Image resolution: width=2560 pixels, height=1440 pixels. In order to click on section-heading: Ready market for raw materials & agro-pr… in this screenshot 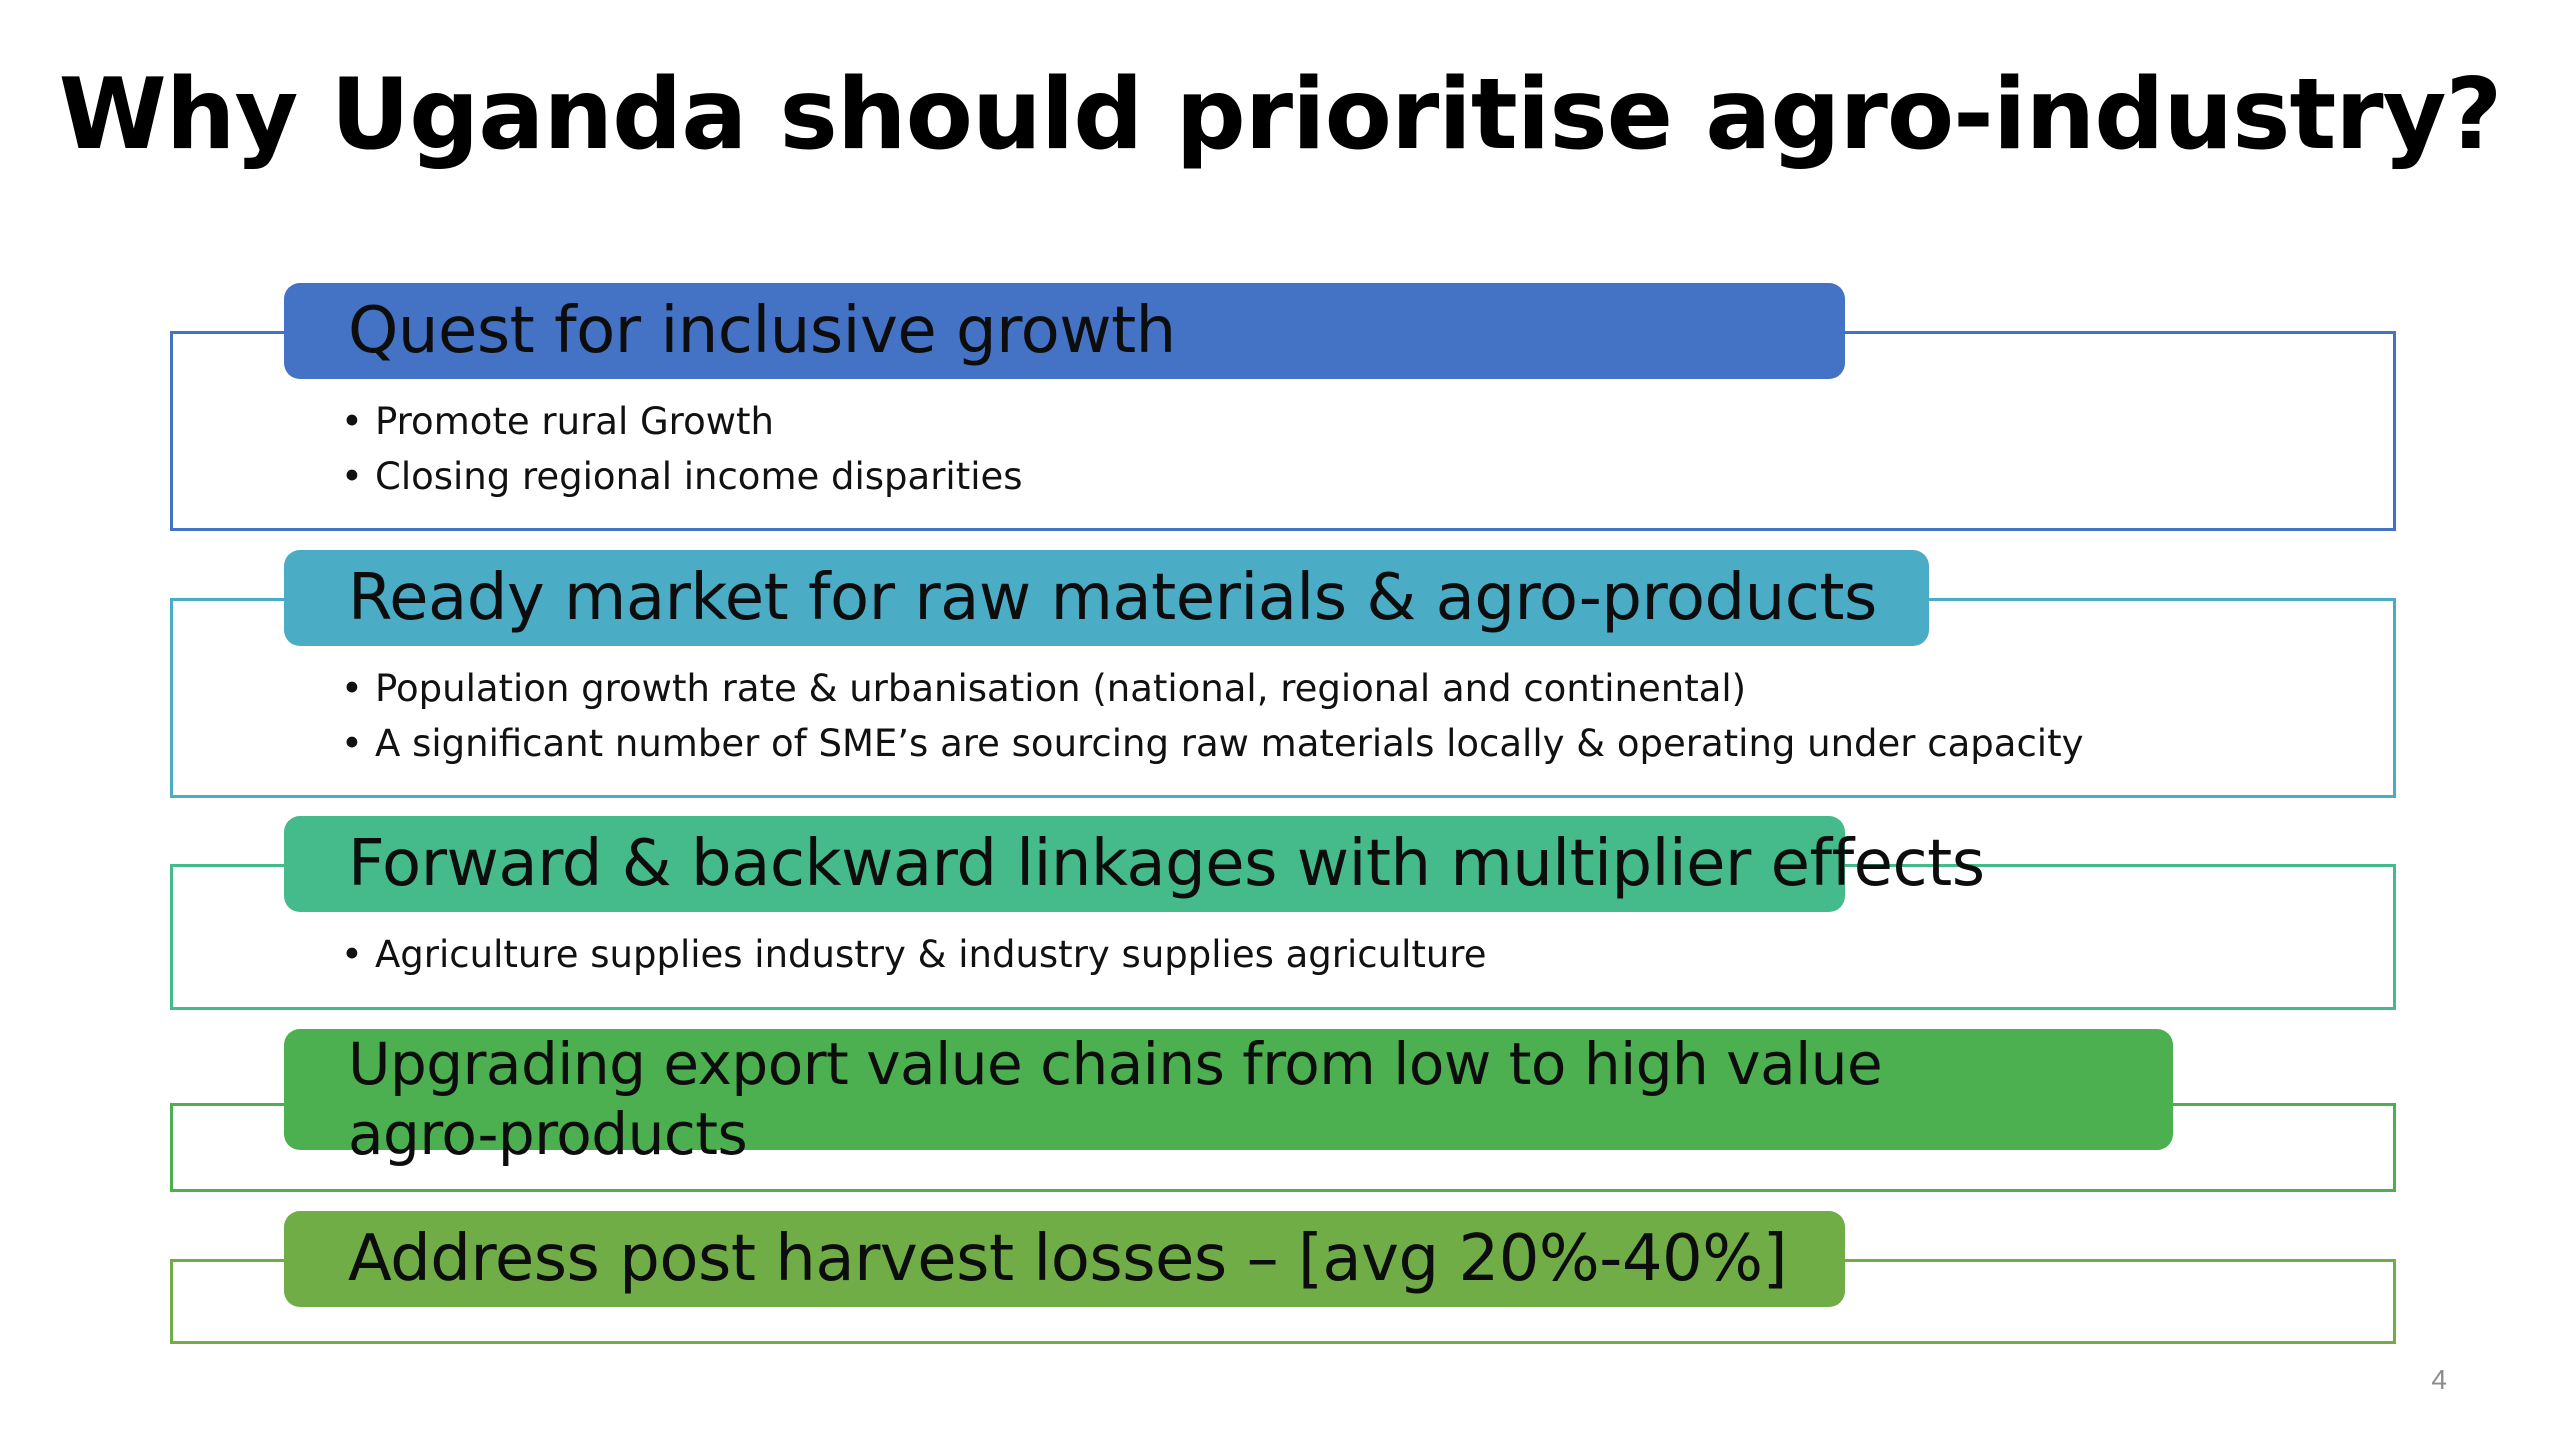, I will do `click(1106, 598)`.